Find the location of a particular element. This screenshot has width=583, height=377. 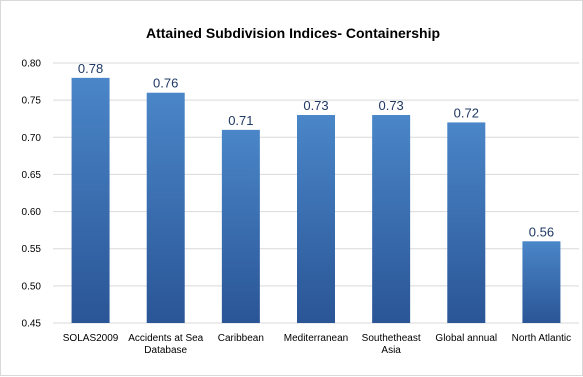

x-tick-label: SOLAS2009 is located at coordinates (91, 338).